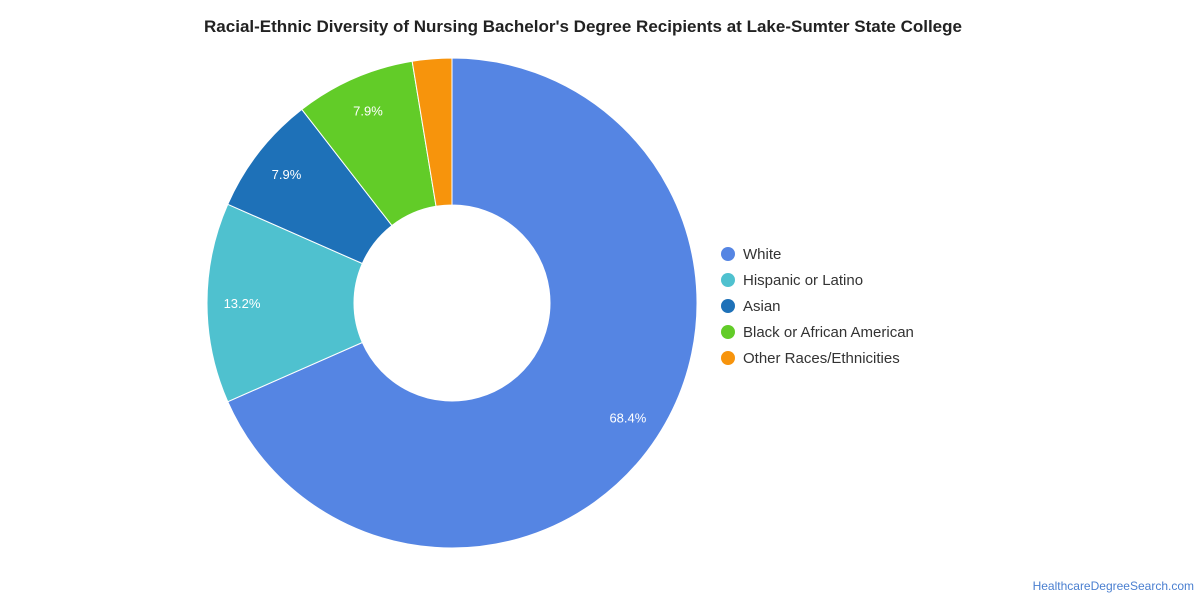  I want to click on legend-label: Black or African American, so click(828, 332).